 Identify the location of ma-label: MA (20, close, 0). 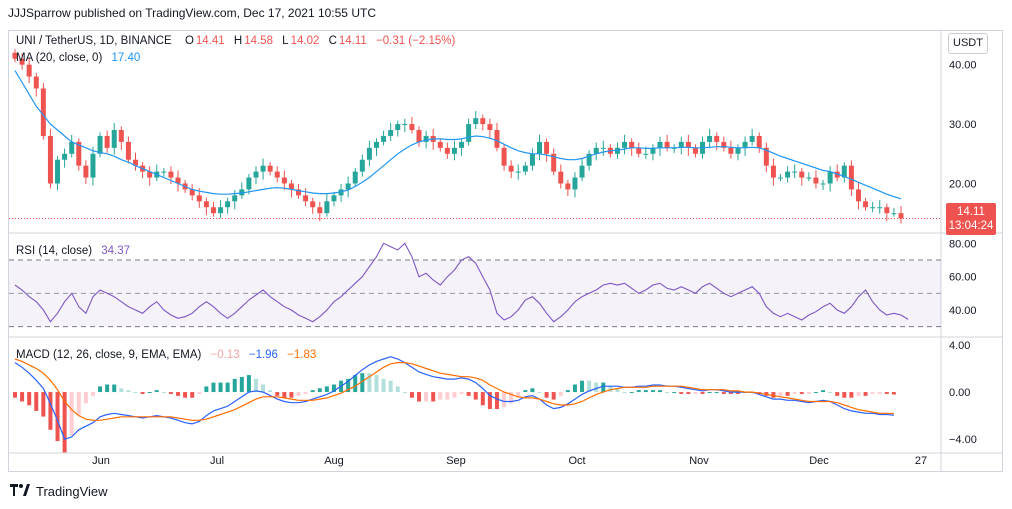
(59, 58).